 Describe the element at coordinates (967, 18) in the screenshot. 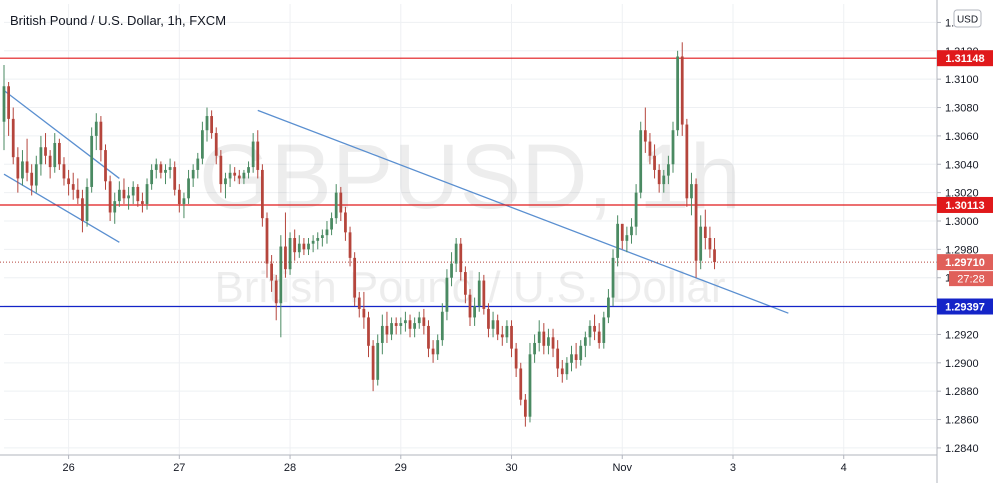

I see `currency-badge: USD` at that location.